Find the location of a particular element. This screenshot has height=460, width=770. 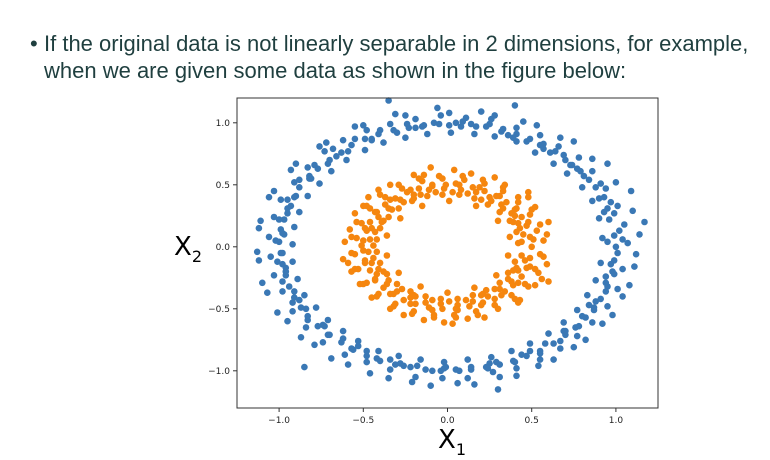

y-axis: 1.0 0.5 0.0 −0.5 −1.0 is located at coordinates (222, 248).